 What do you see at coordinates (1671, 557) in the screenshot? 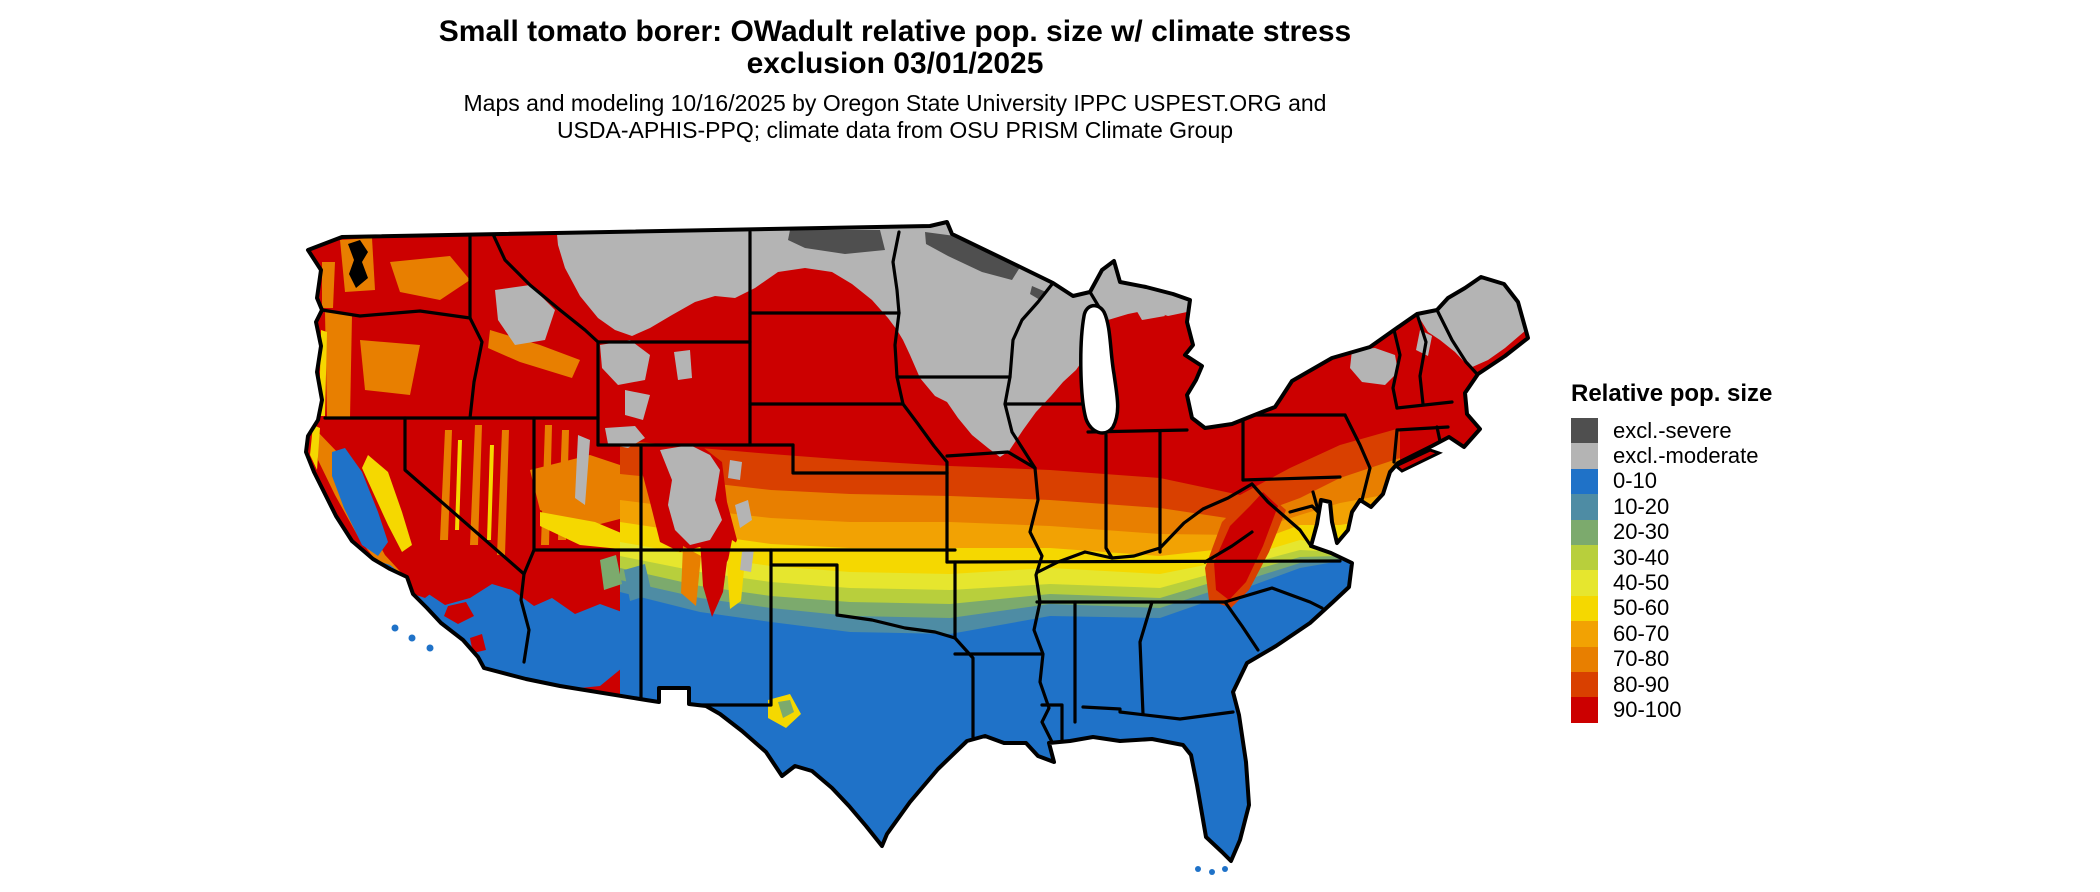
I see `legend-entry: 30-40` at bounding box center [1671, 557].